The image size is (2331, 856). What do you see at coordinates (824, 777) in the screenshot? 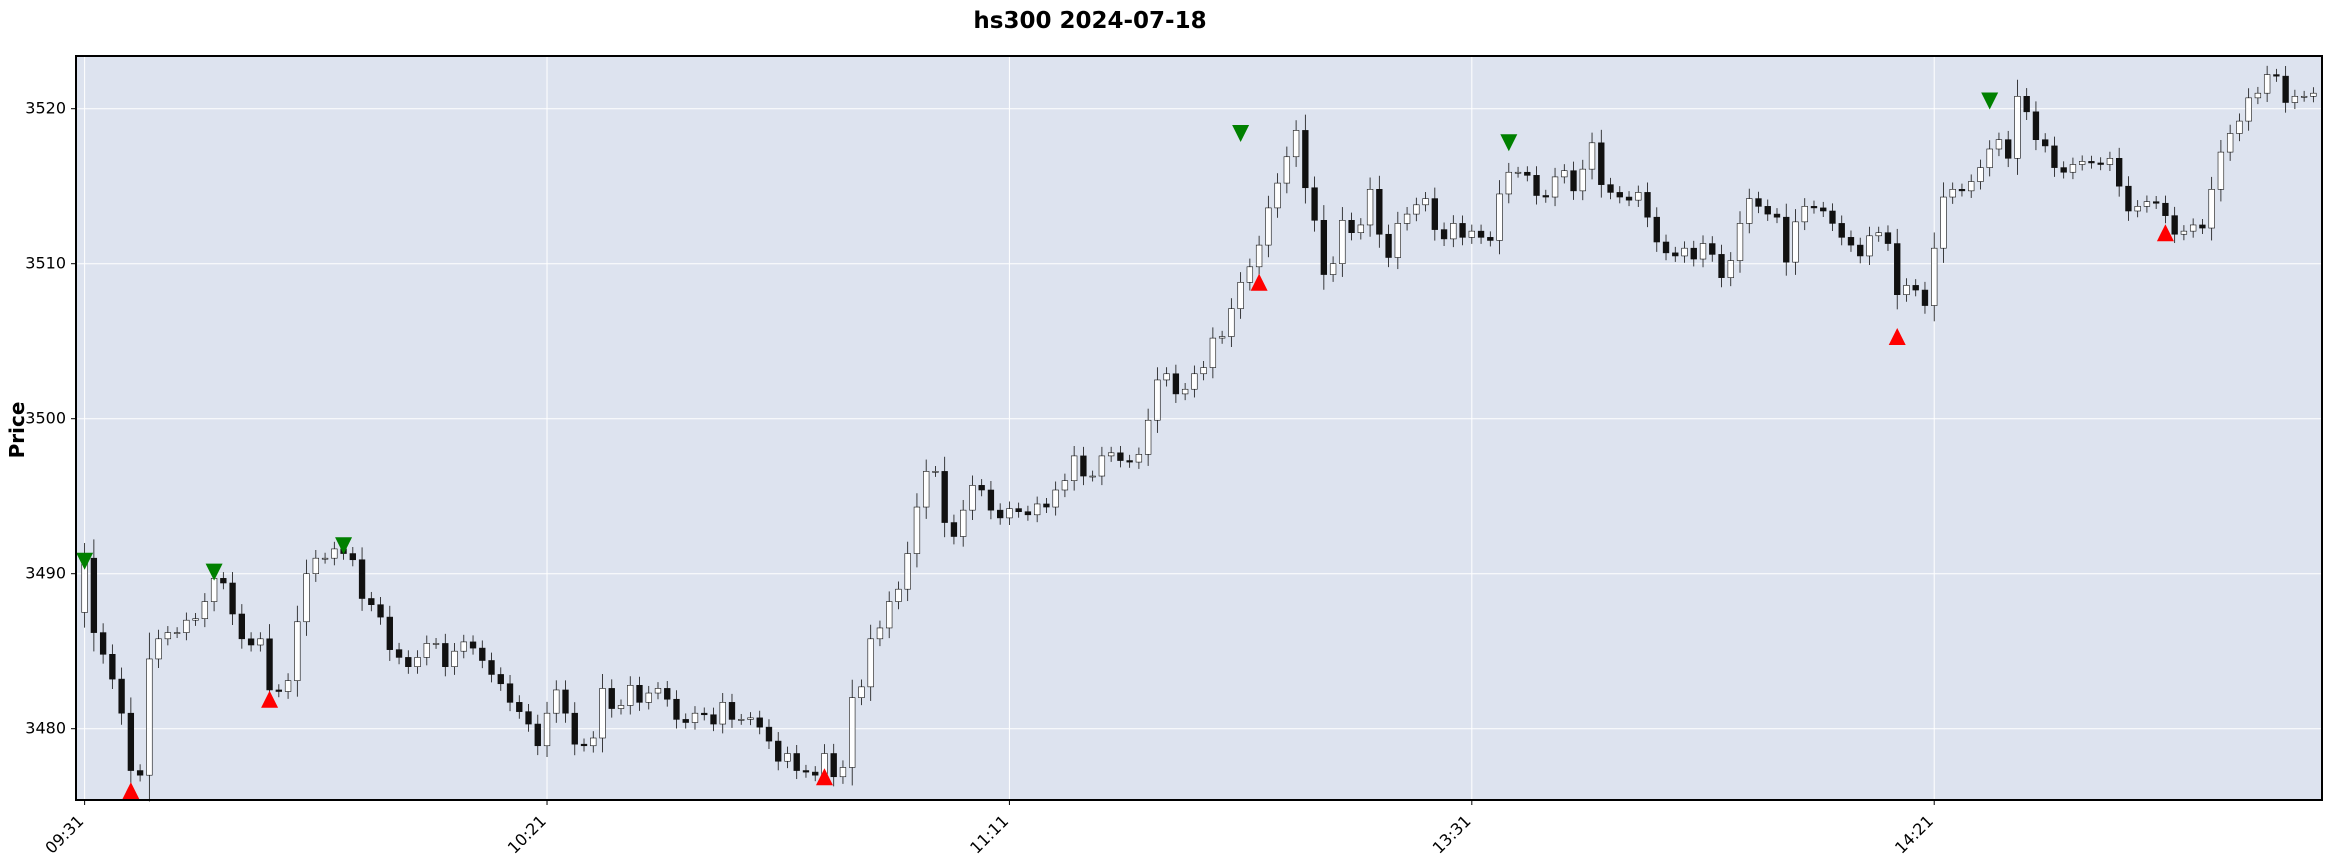
I see `buy-signal-marker` at bounding box center [824, 777].